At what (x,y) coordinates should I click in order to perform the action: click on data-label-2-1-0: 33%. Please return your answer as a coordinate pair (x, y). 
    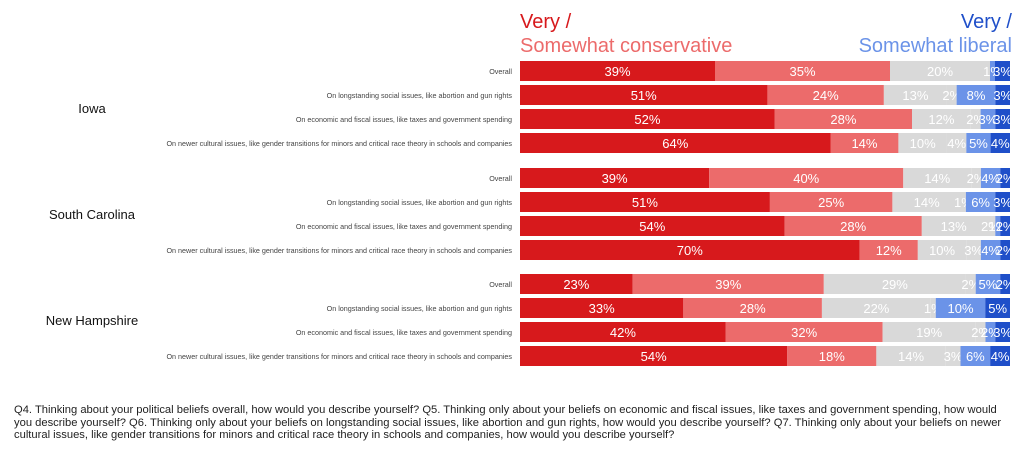
    Looking at the image, I should click on (602, 308).